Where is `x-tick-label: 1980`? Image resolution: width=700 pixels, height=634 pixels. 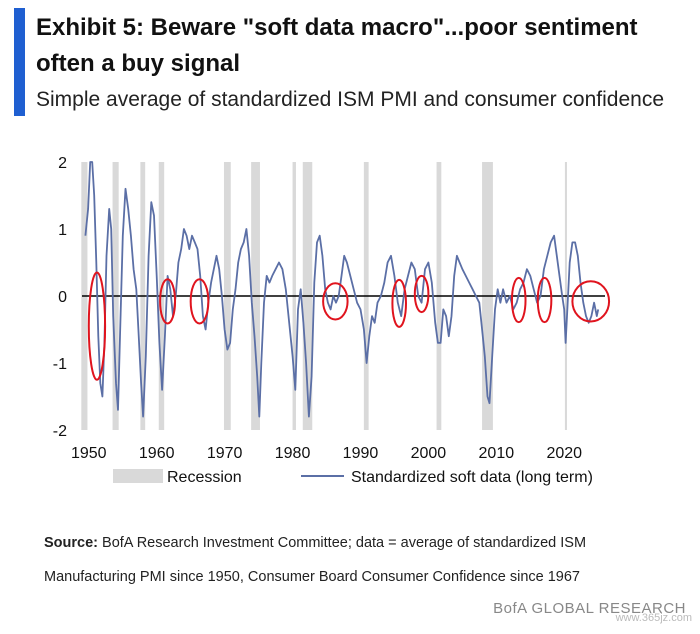 x-tick-label: 1980 is located at coordinates (293, 453).